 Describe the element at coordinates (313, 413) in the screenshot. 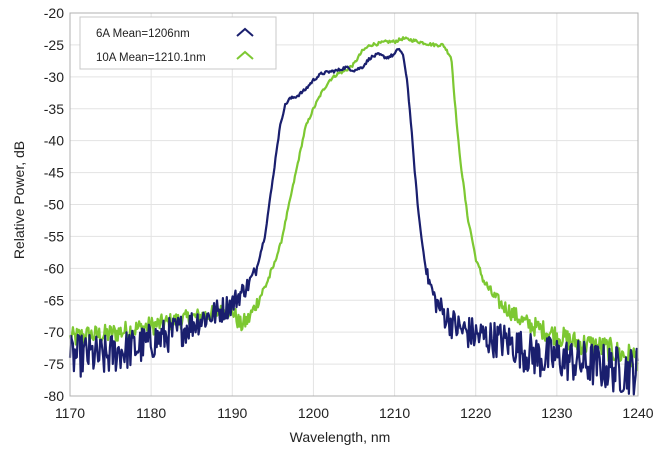

I see `x-tick-label: 1200` at that location.